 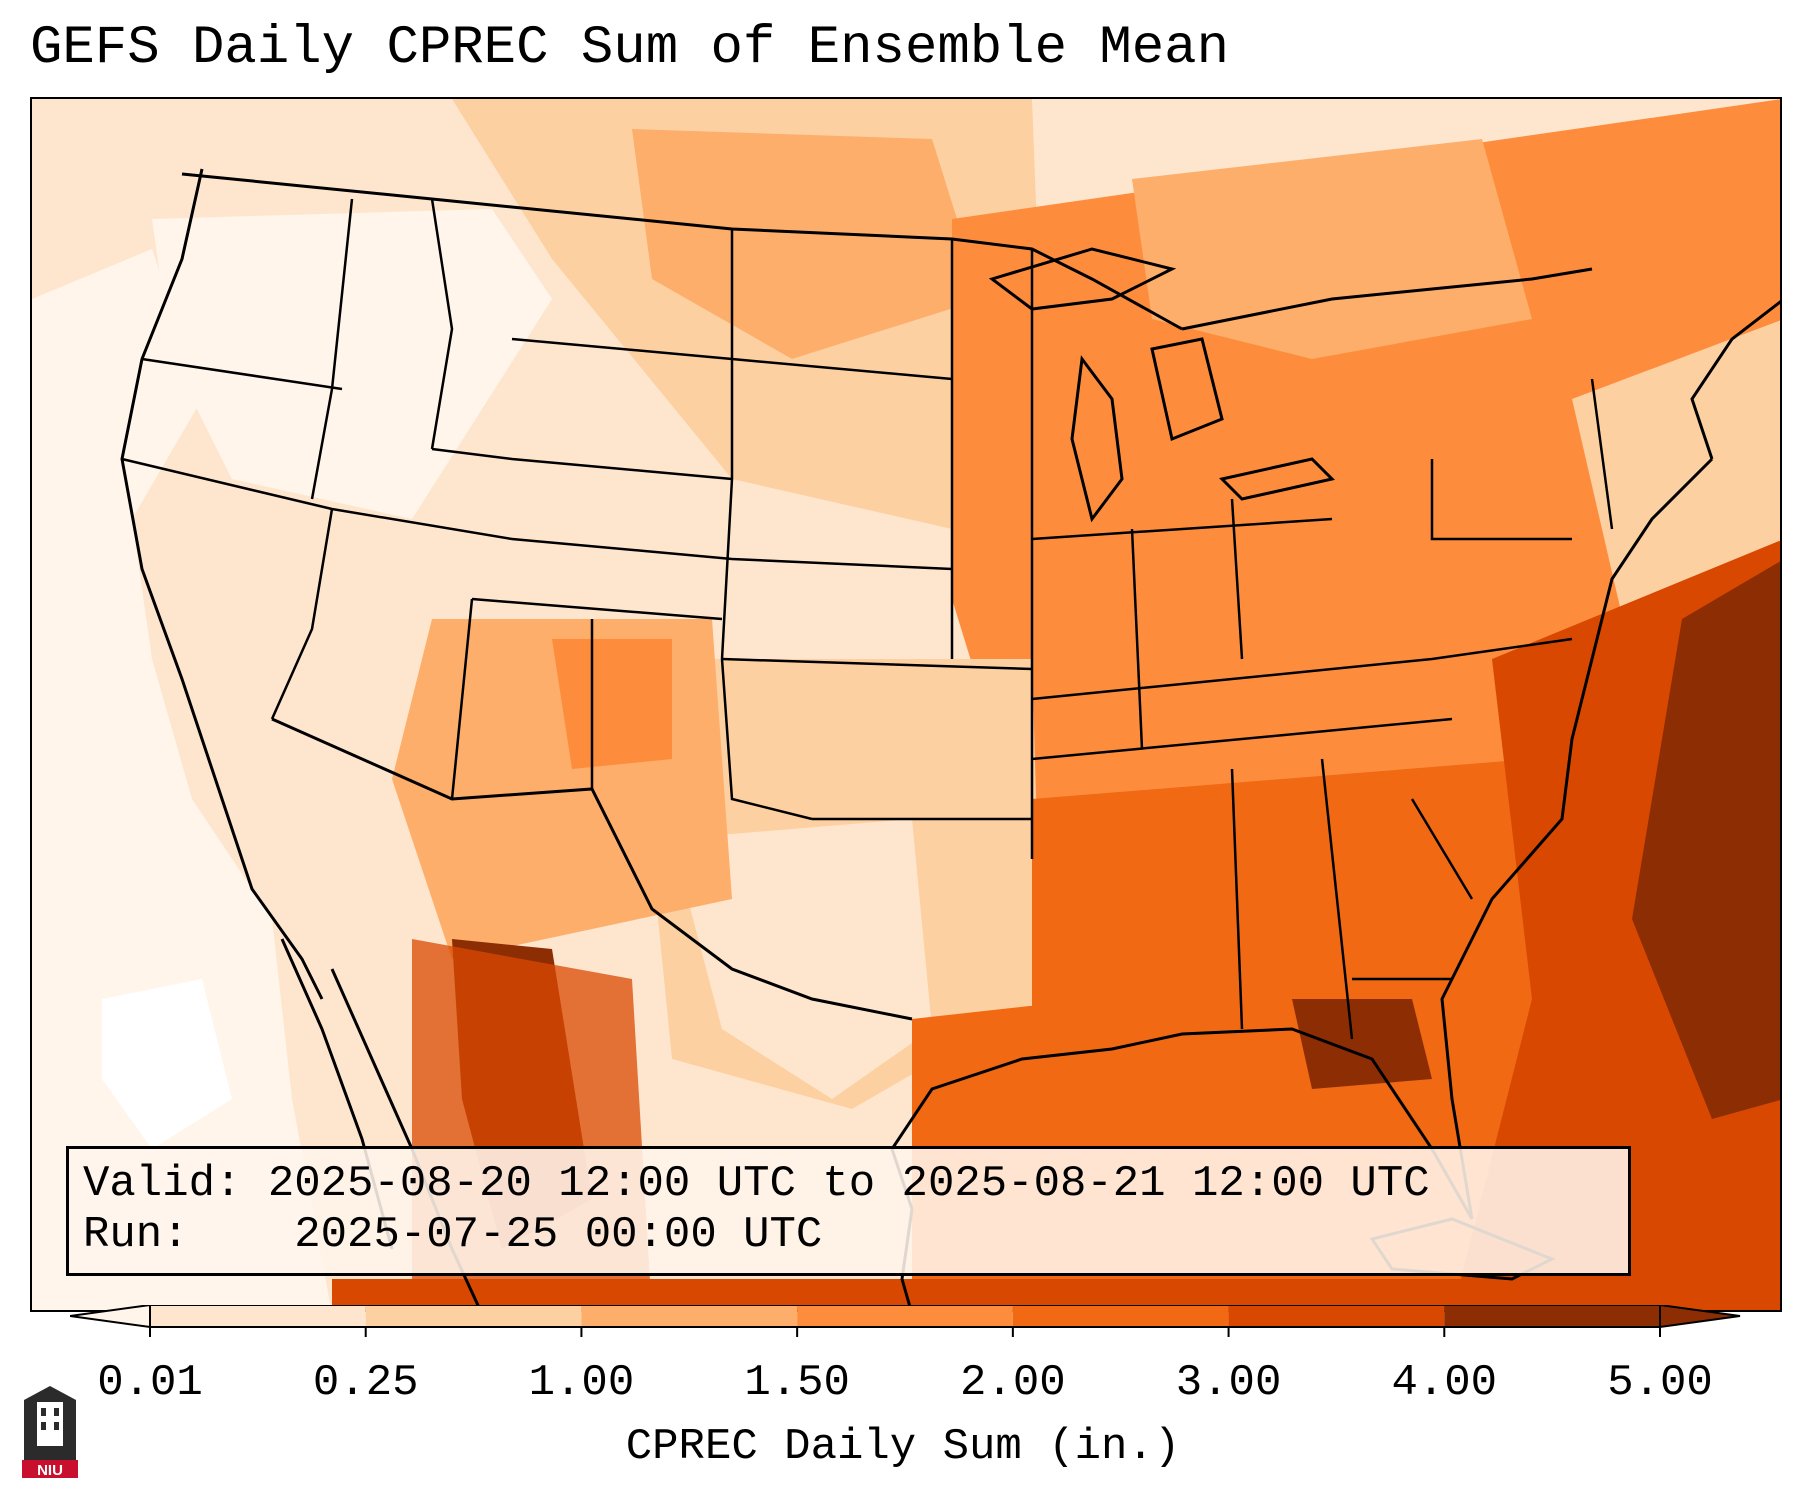 What do you see at coordinates (50, 1424) in the screenshot?
I see `logo-tower` at bounding box center [50, 1424].